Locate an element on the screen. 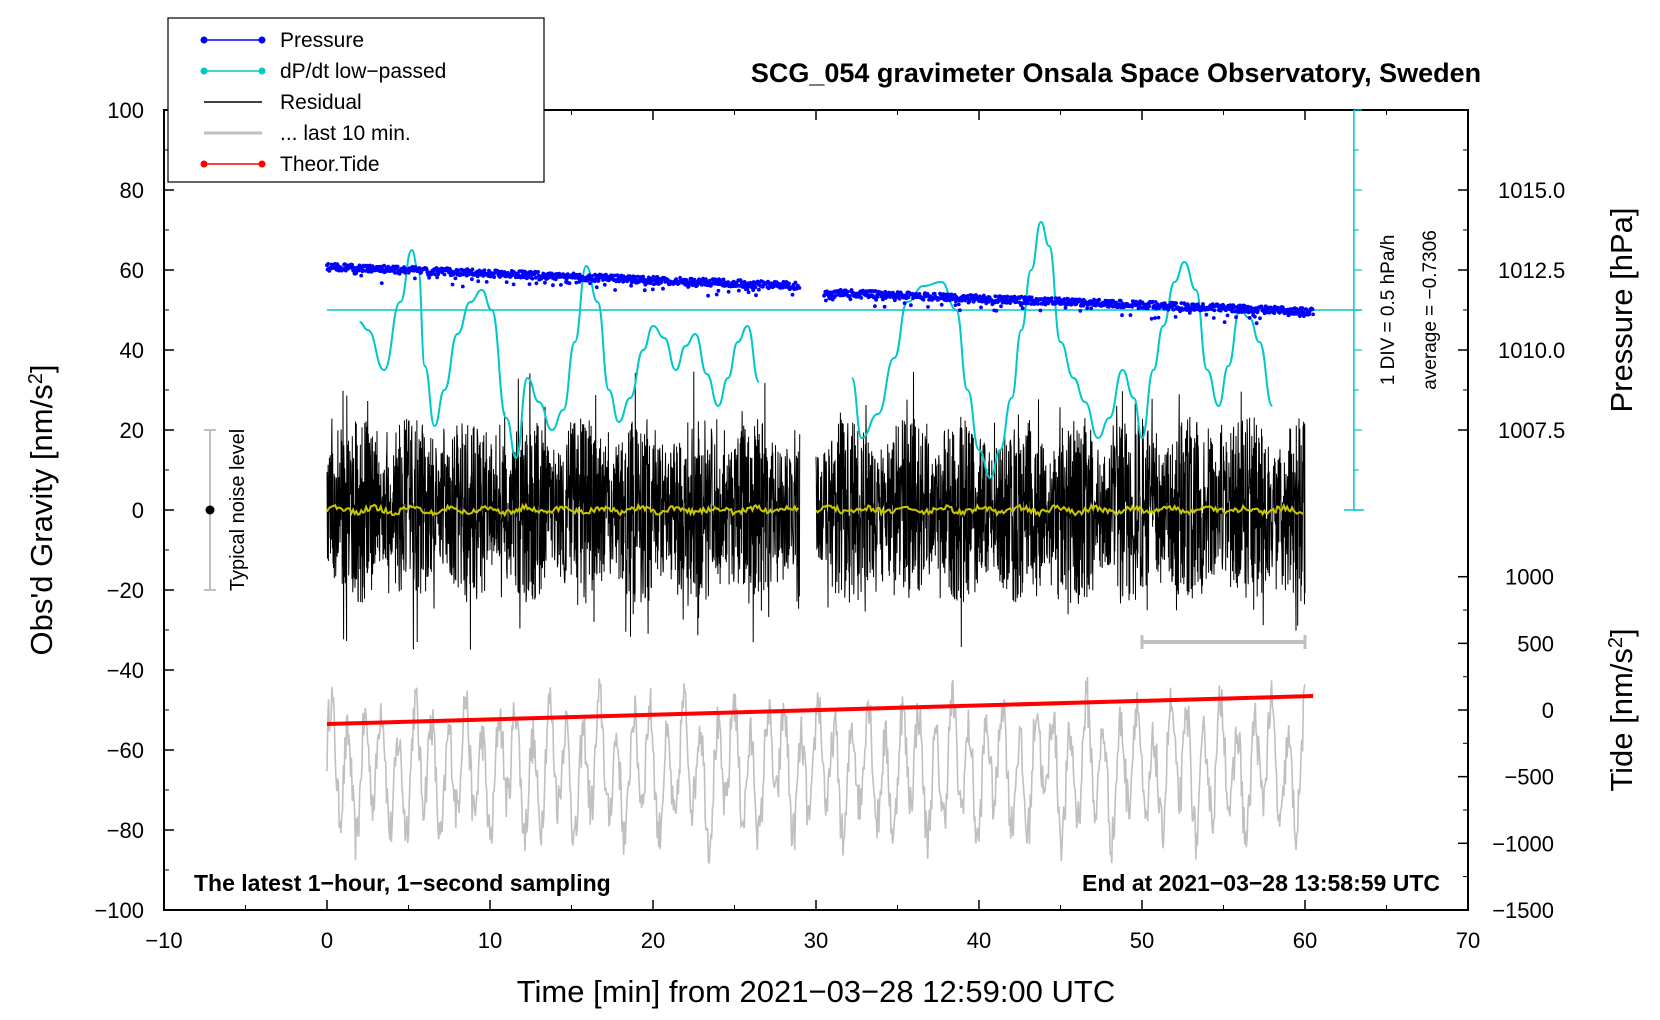  pressure-tick-label: 1015.0 is located at coordinates (1531, 190).